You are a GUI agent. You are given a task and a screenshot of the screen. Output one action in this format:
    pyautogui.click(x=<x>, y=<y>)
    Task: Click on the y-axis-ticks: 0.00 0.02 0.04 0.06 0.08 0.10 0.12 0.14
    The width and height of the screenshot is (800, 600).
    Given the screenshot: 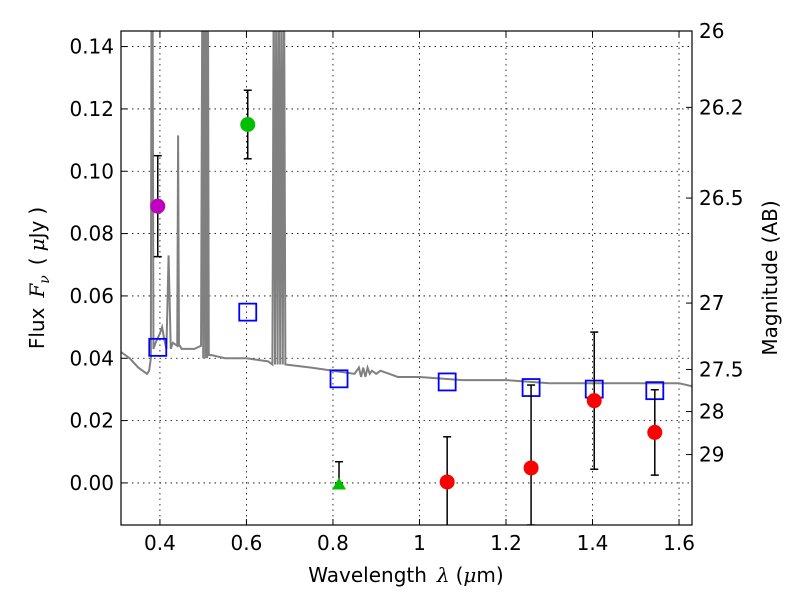 What is the action you would take?
    pyautogui.click(x=98, y=265)
    